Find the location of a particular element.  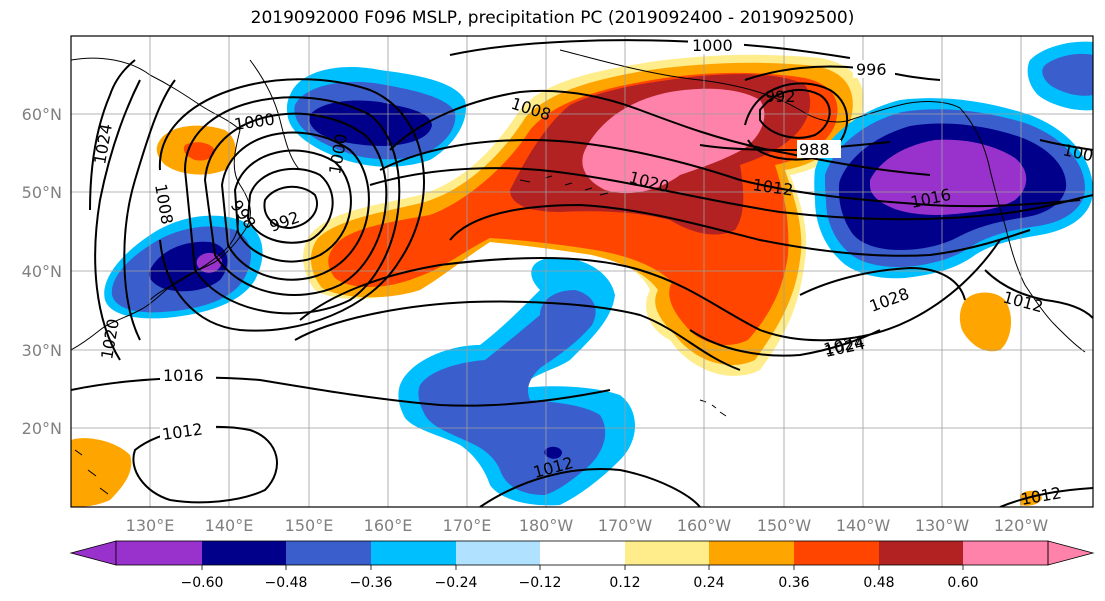

precip-ca-orange is located at coordinates (985, 322).